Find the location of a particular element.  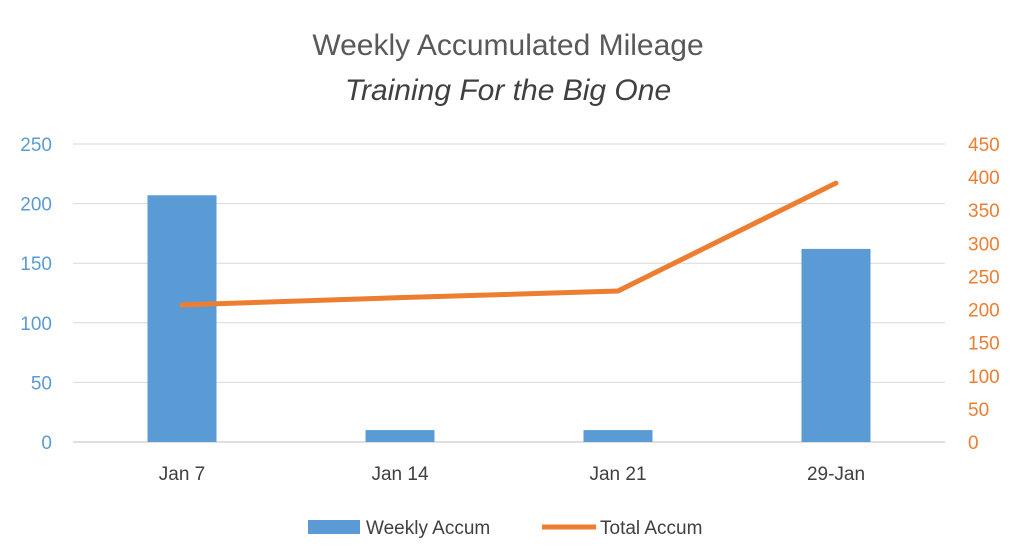

left-axis-tick-label: 100 is located at coordinates (36, 324).